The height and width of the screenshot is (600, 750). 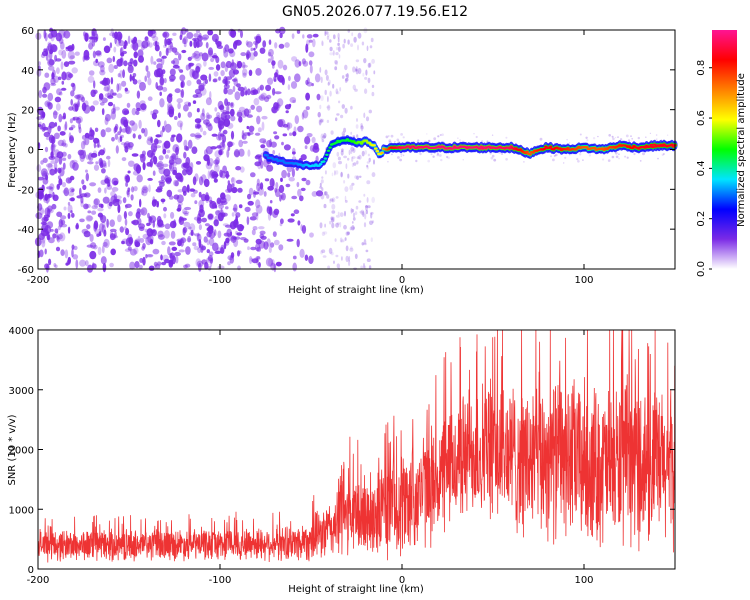 I want to click on colorbar-label: Normalized spectral amplitude, so click(x=741, y=150).